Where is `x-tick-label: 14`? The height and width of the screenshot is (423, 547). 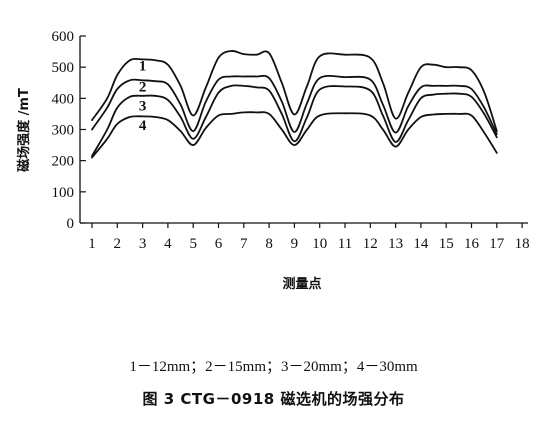 x-tick-label: 14 is located at coordinates (421, 244).